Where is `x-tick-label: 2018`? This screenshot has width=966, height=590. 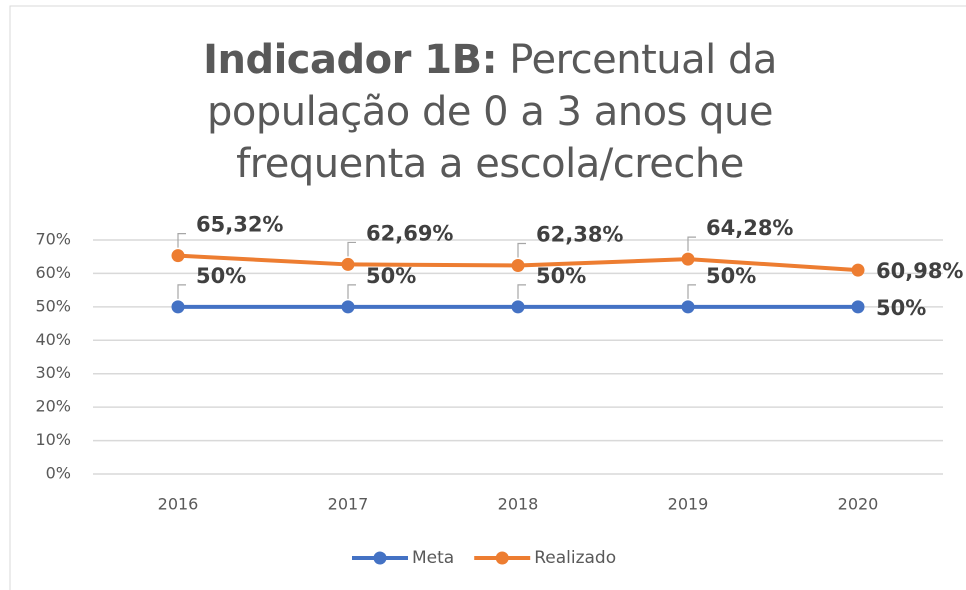
x-tick-label: 2018 is located at coordinates (518, 504).